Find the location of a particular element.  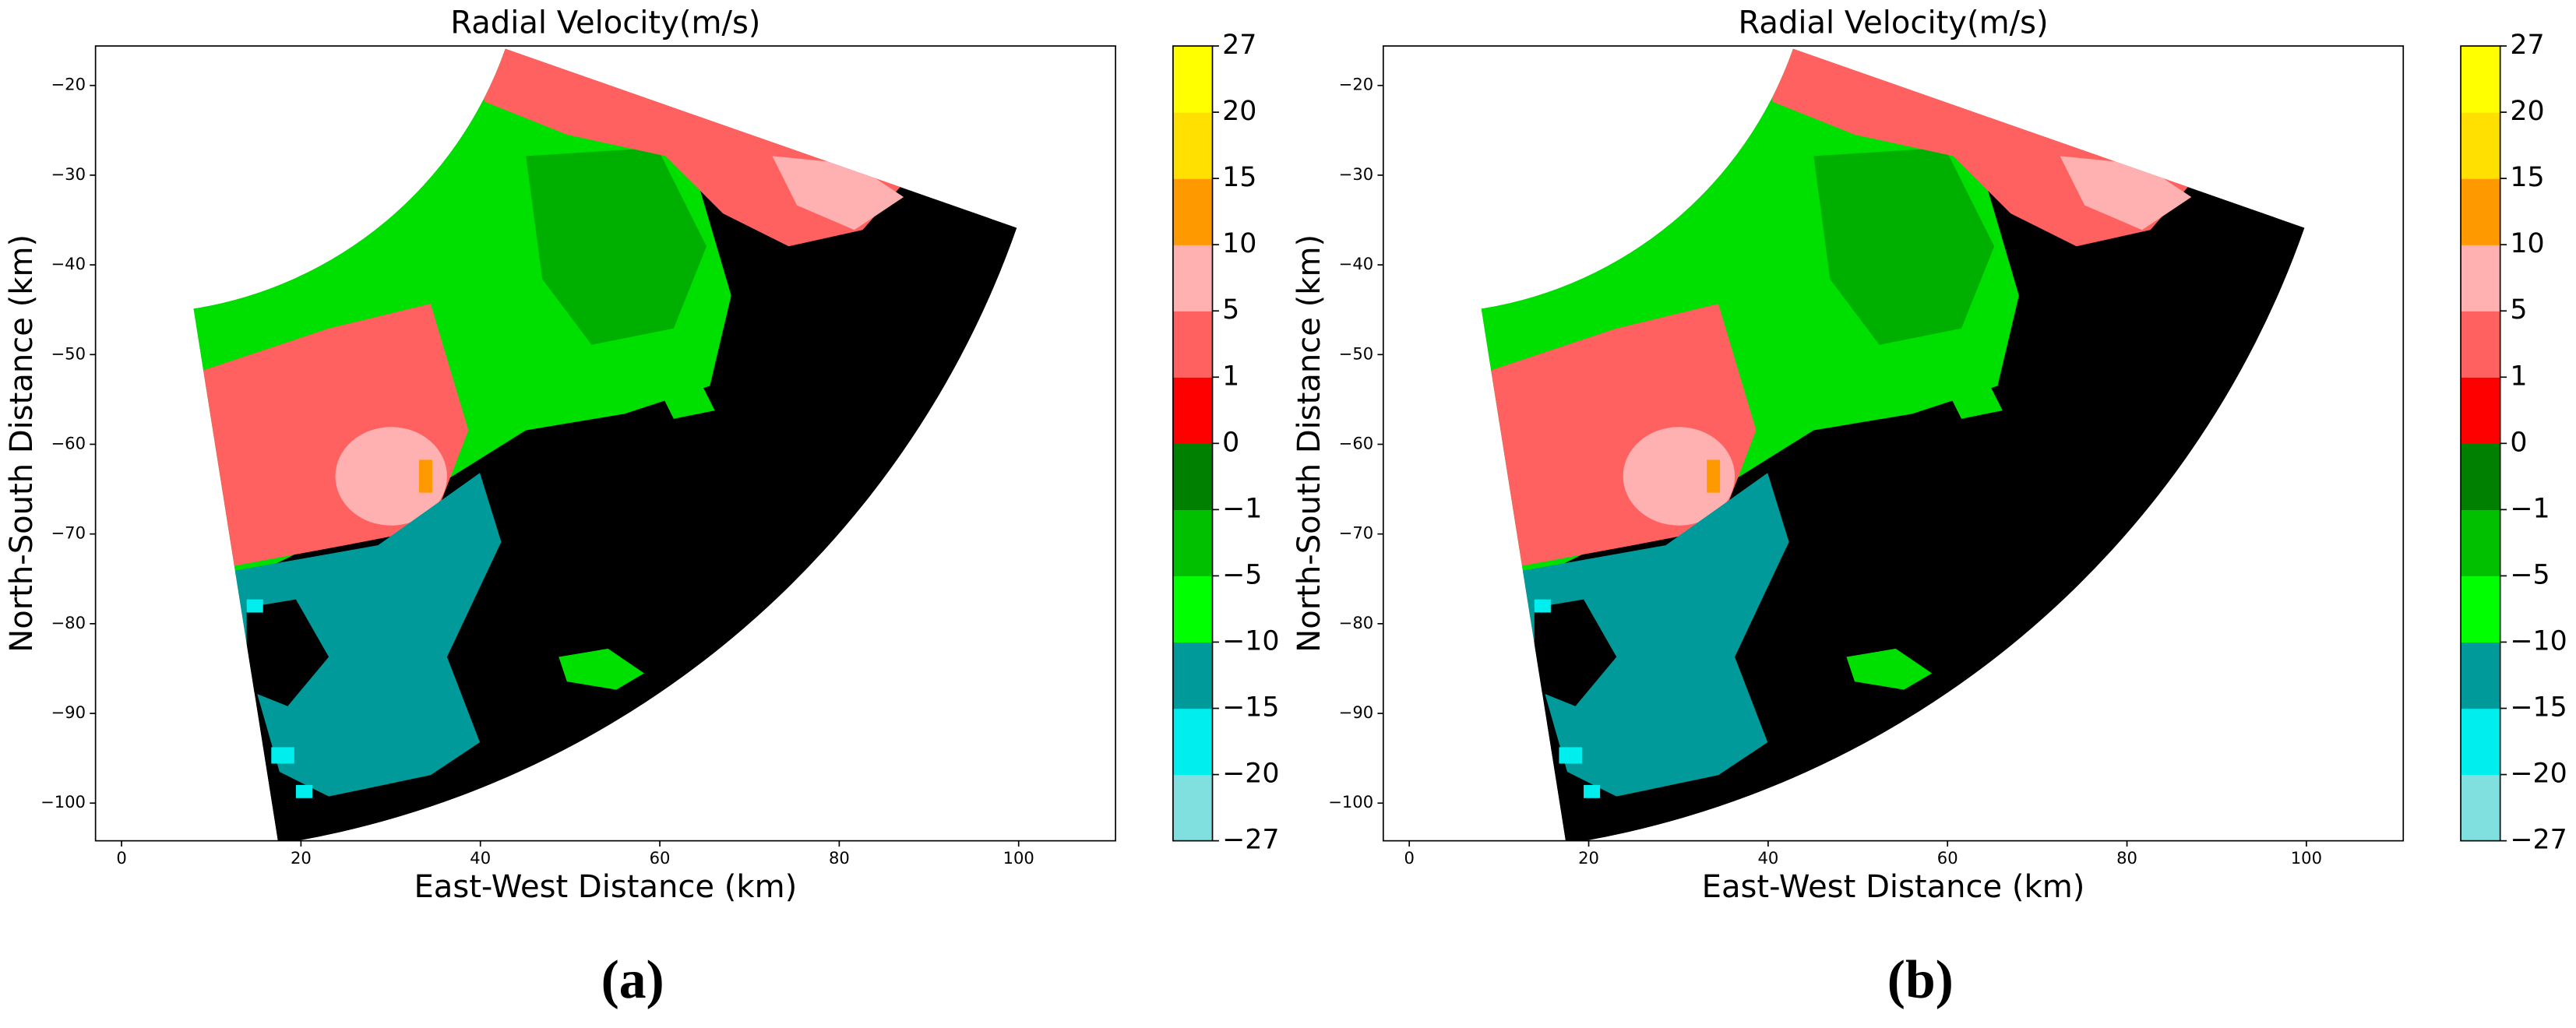

caption: (b) is located at coordinates (1921, 980).